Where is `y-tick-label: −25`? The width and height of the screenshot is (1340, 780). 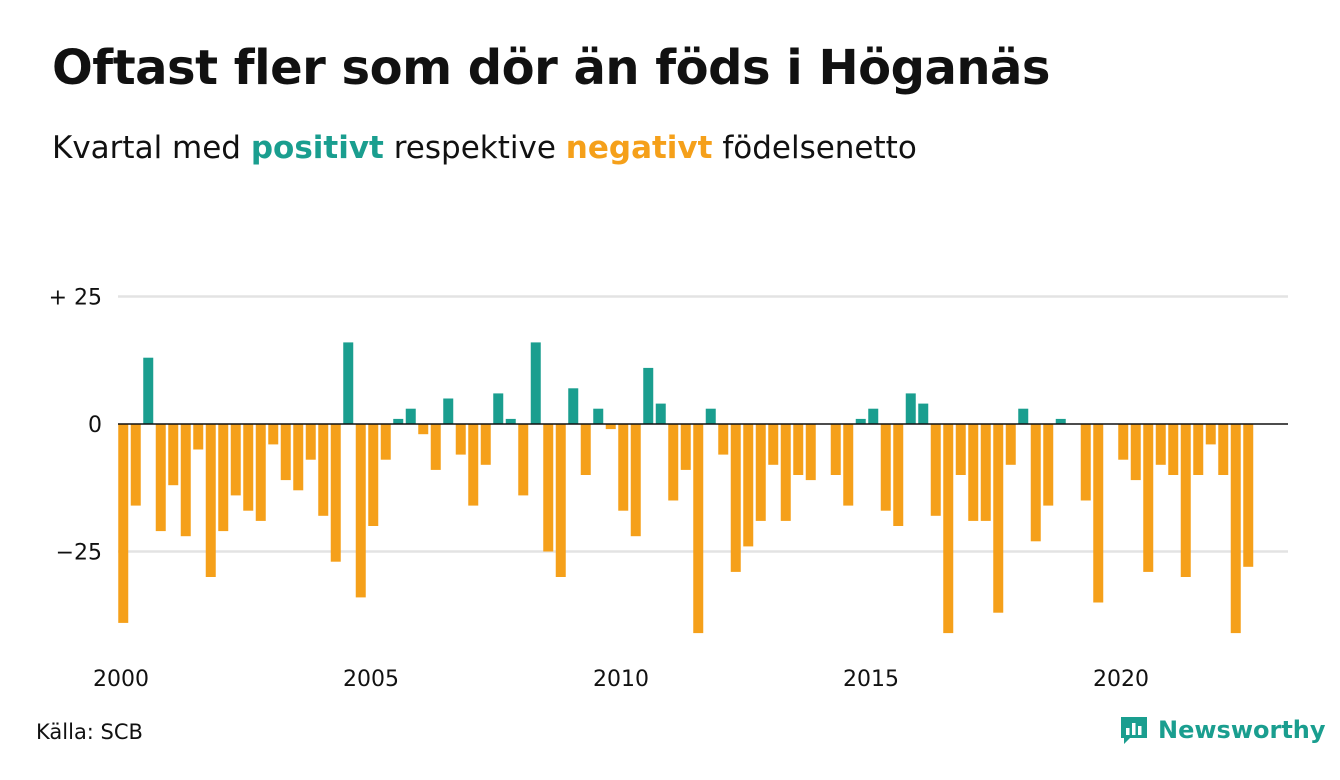 y-tick-label: −25 is located at coordinates (79, 553).